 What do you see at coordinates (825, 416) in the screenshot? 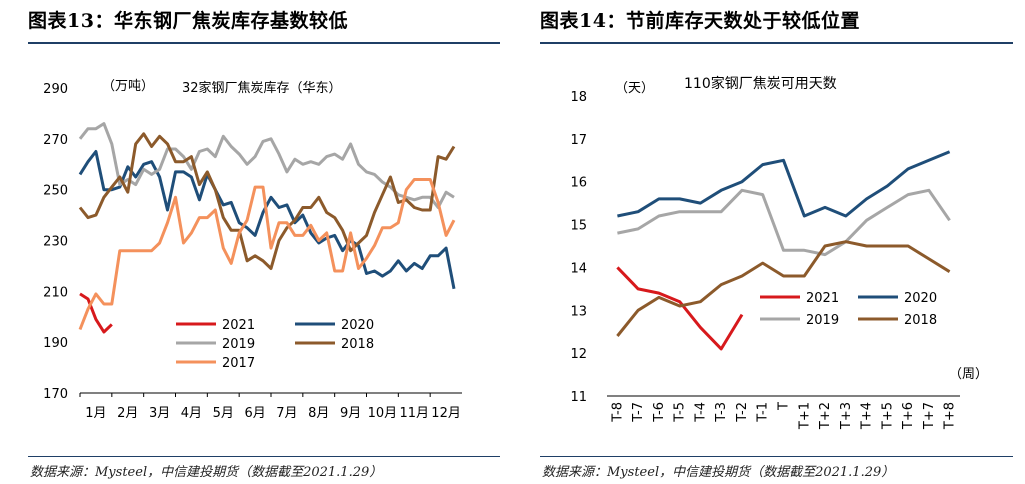
I see `x-tick-label: T+2` at bounding box center [825, 416].